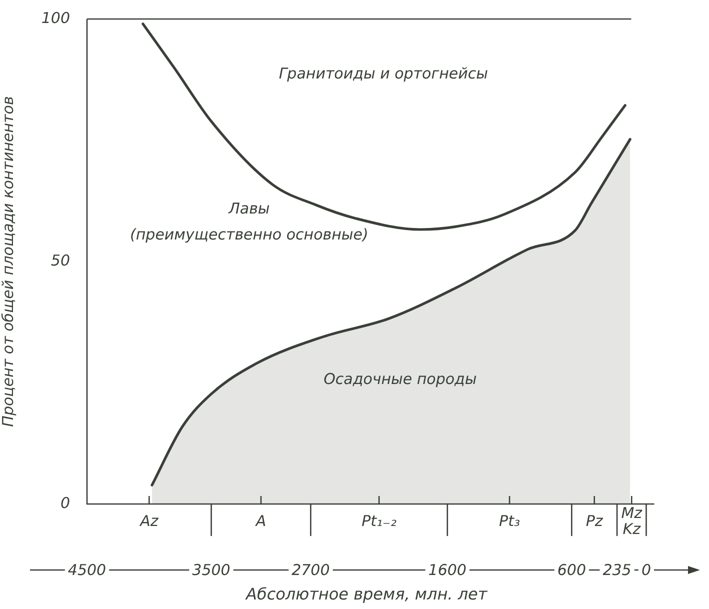 This screenshot has width=709, height=609. Describe the element at coordinates (65, 503) in the screenshot. I see `y-tick-label: 0` at that location.